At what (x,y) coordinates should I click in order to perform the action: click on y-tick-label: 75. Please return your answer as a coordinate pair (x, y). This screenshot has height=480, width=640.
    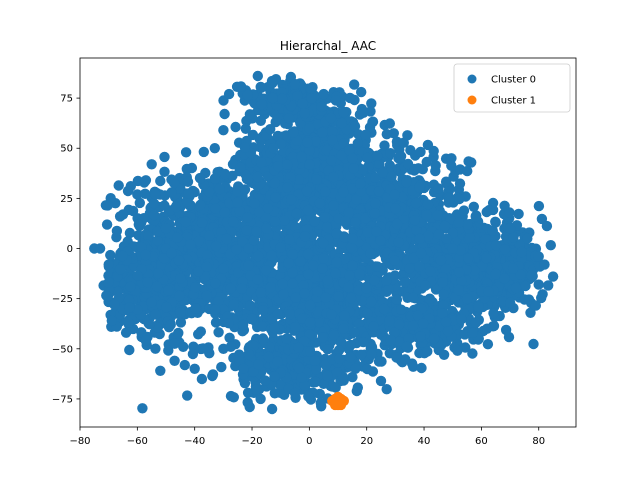
    Looking at the image, I should click on (66, 99).